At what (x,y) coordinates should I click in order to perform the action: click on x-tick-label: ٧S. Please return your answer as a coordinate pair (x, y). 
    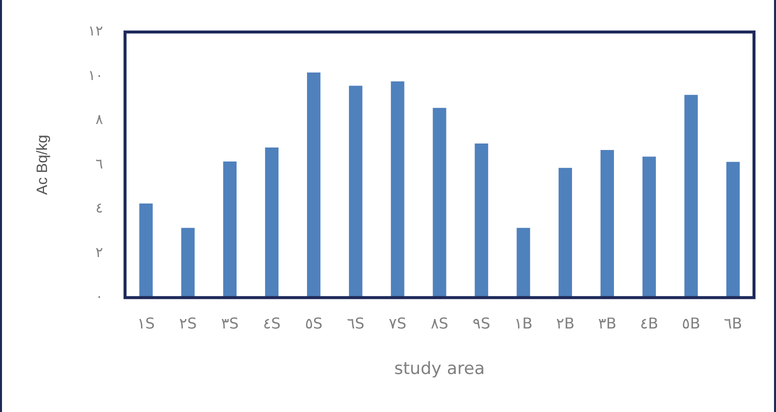
    Looking at the image, I should click on (397, 323).